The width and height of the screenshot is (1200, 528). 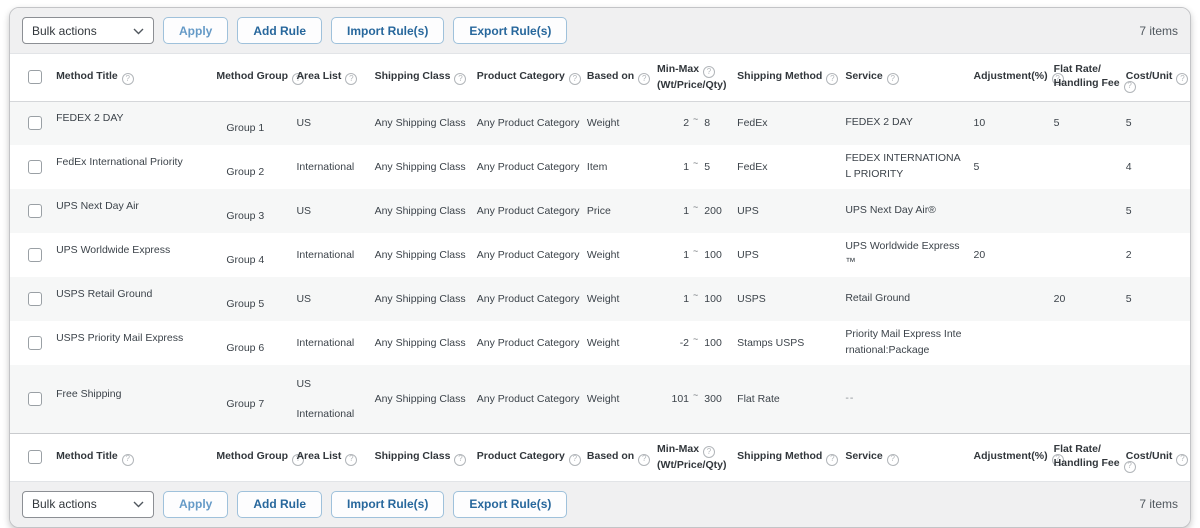 What do you see at coordinates (35, 77) in the screenshot?
I see `select-all-checkbox` at bounding box center [35, 77].